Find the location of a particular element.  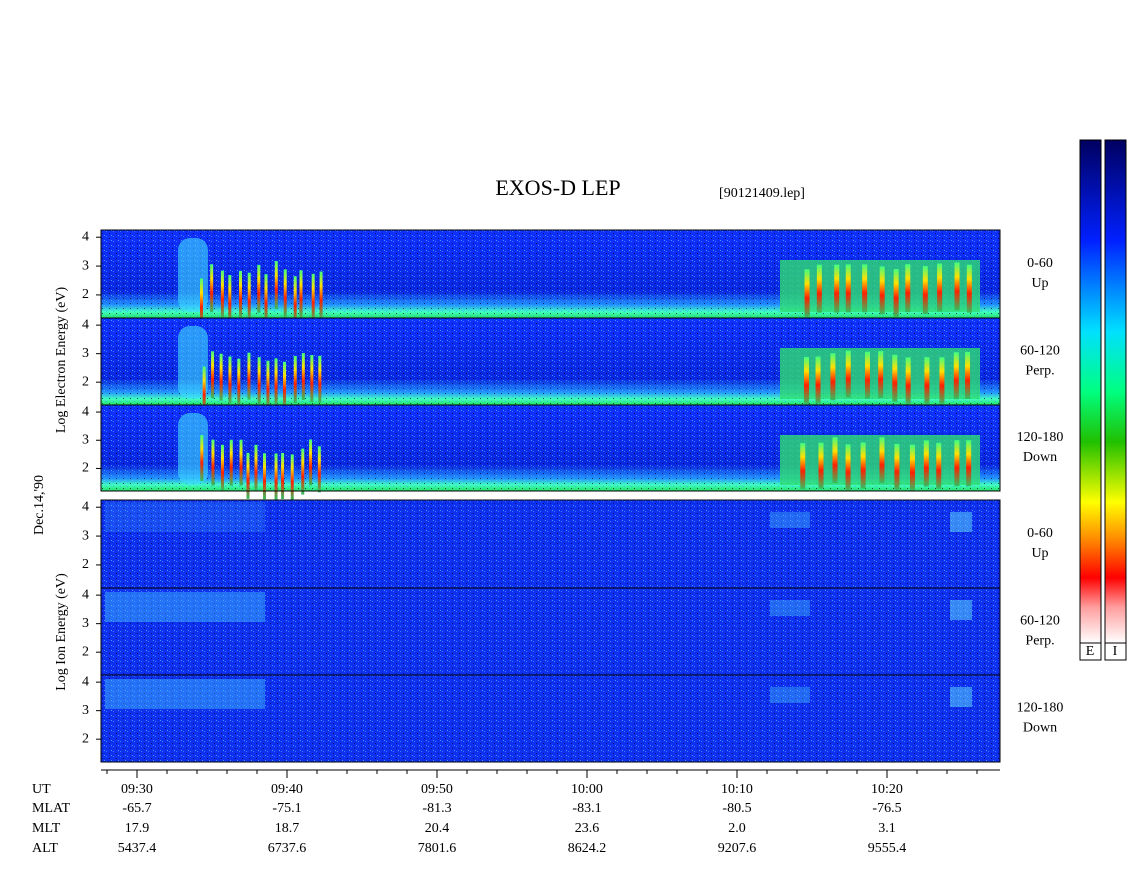

title: EXOS-D LEP is located at coordinates (557, 187).